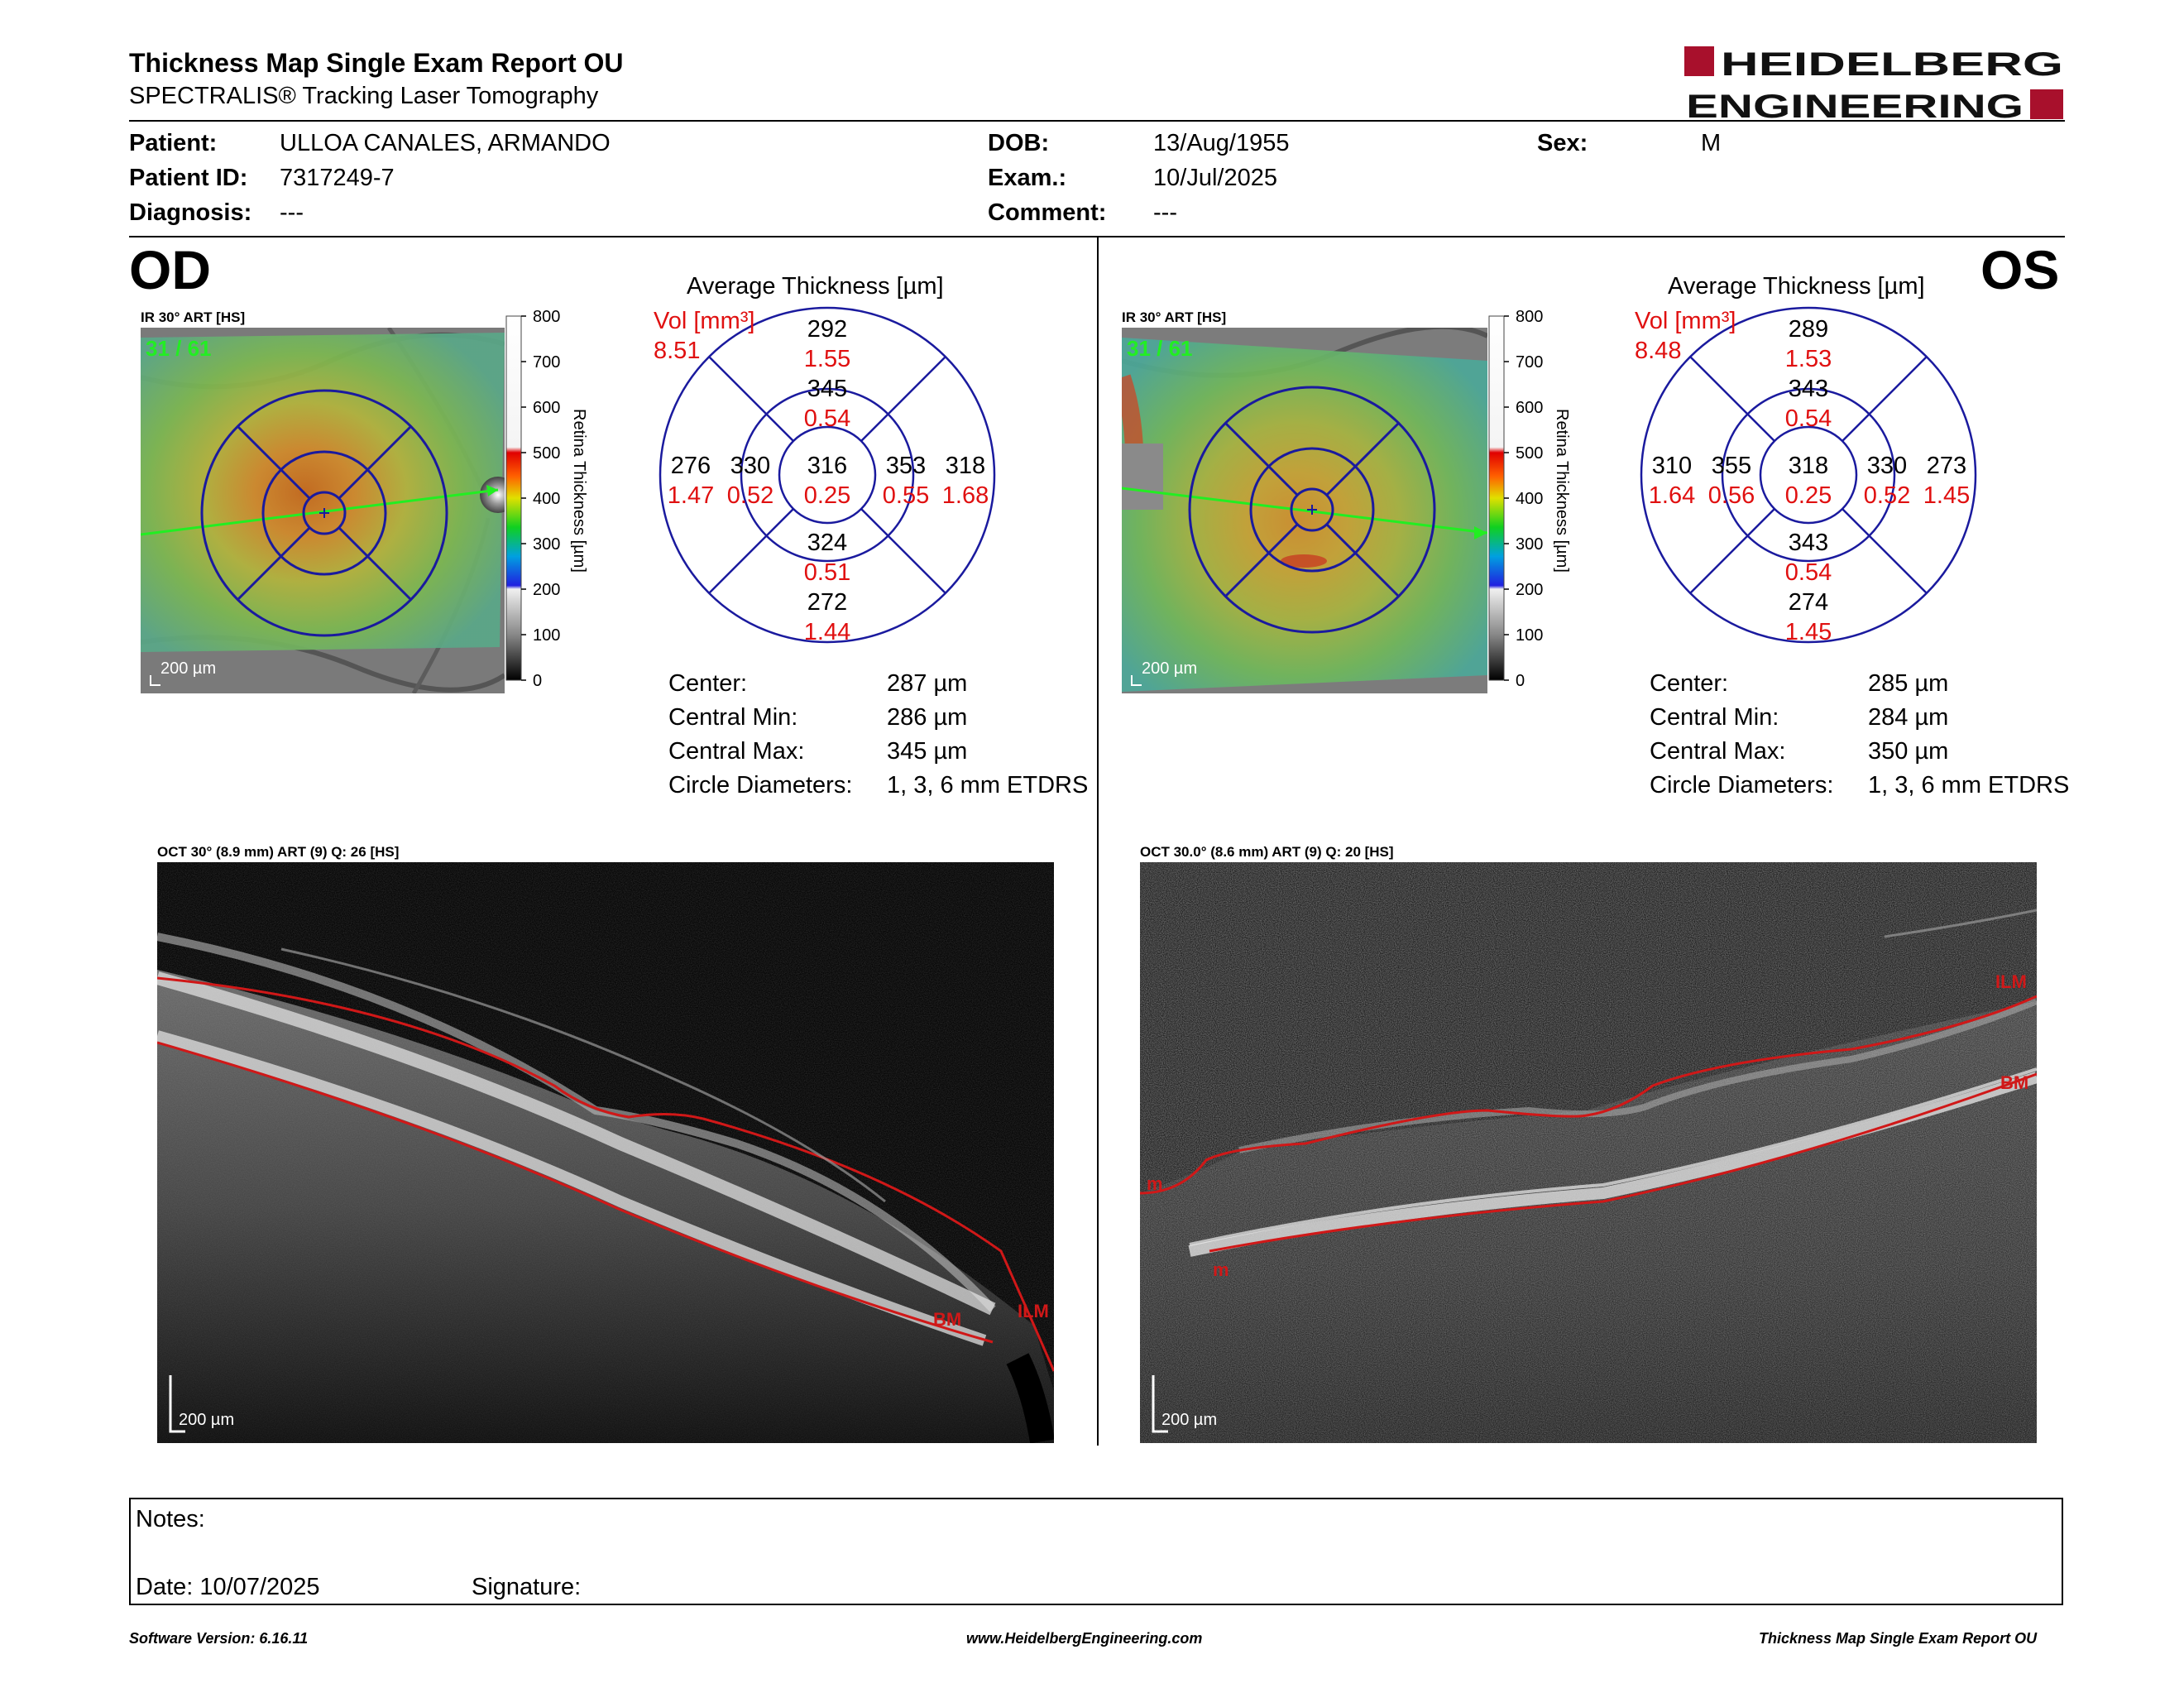 This screenshot has width=2184, height=1688. Describe the element at coordinates (947, 1319) in the screenshot. I see `od-oct-bm-label: BM` at that location.